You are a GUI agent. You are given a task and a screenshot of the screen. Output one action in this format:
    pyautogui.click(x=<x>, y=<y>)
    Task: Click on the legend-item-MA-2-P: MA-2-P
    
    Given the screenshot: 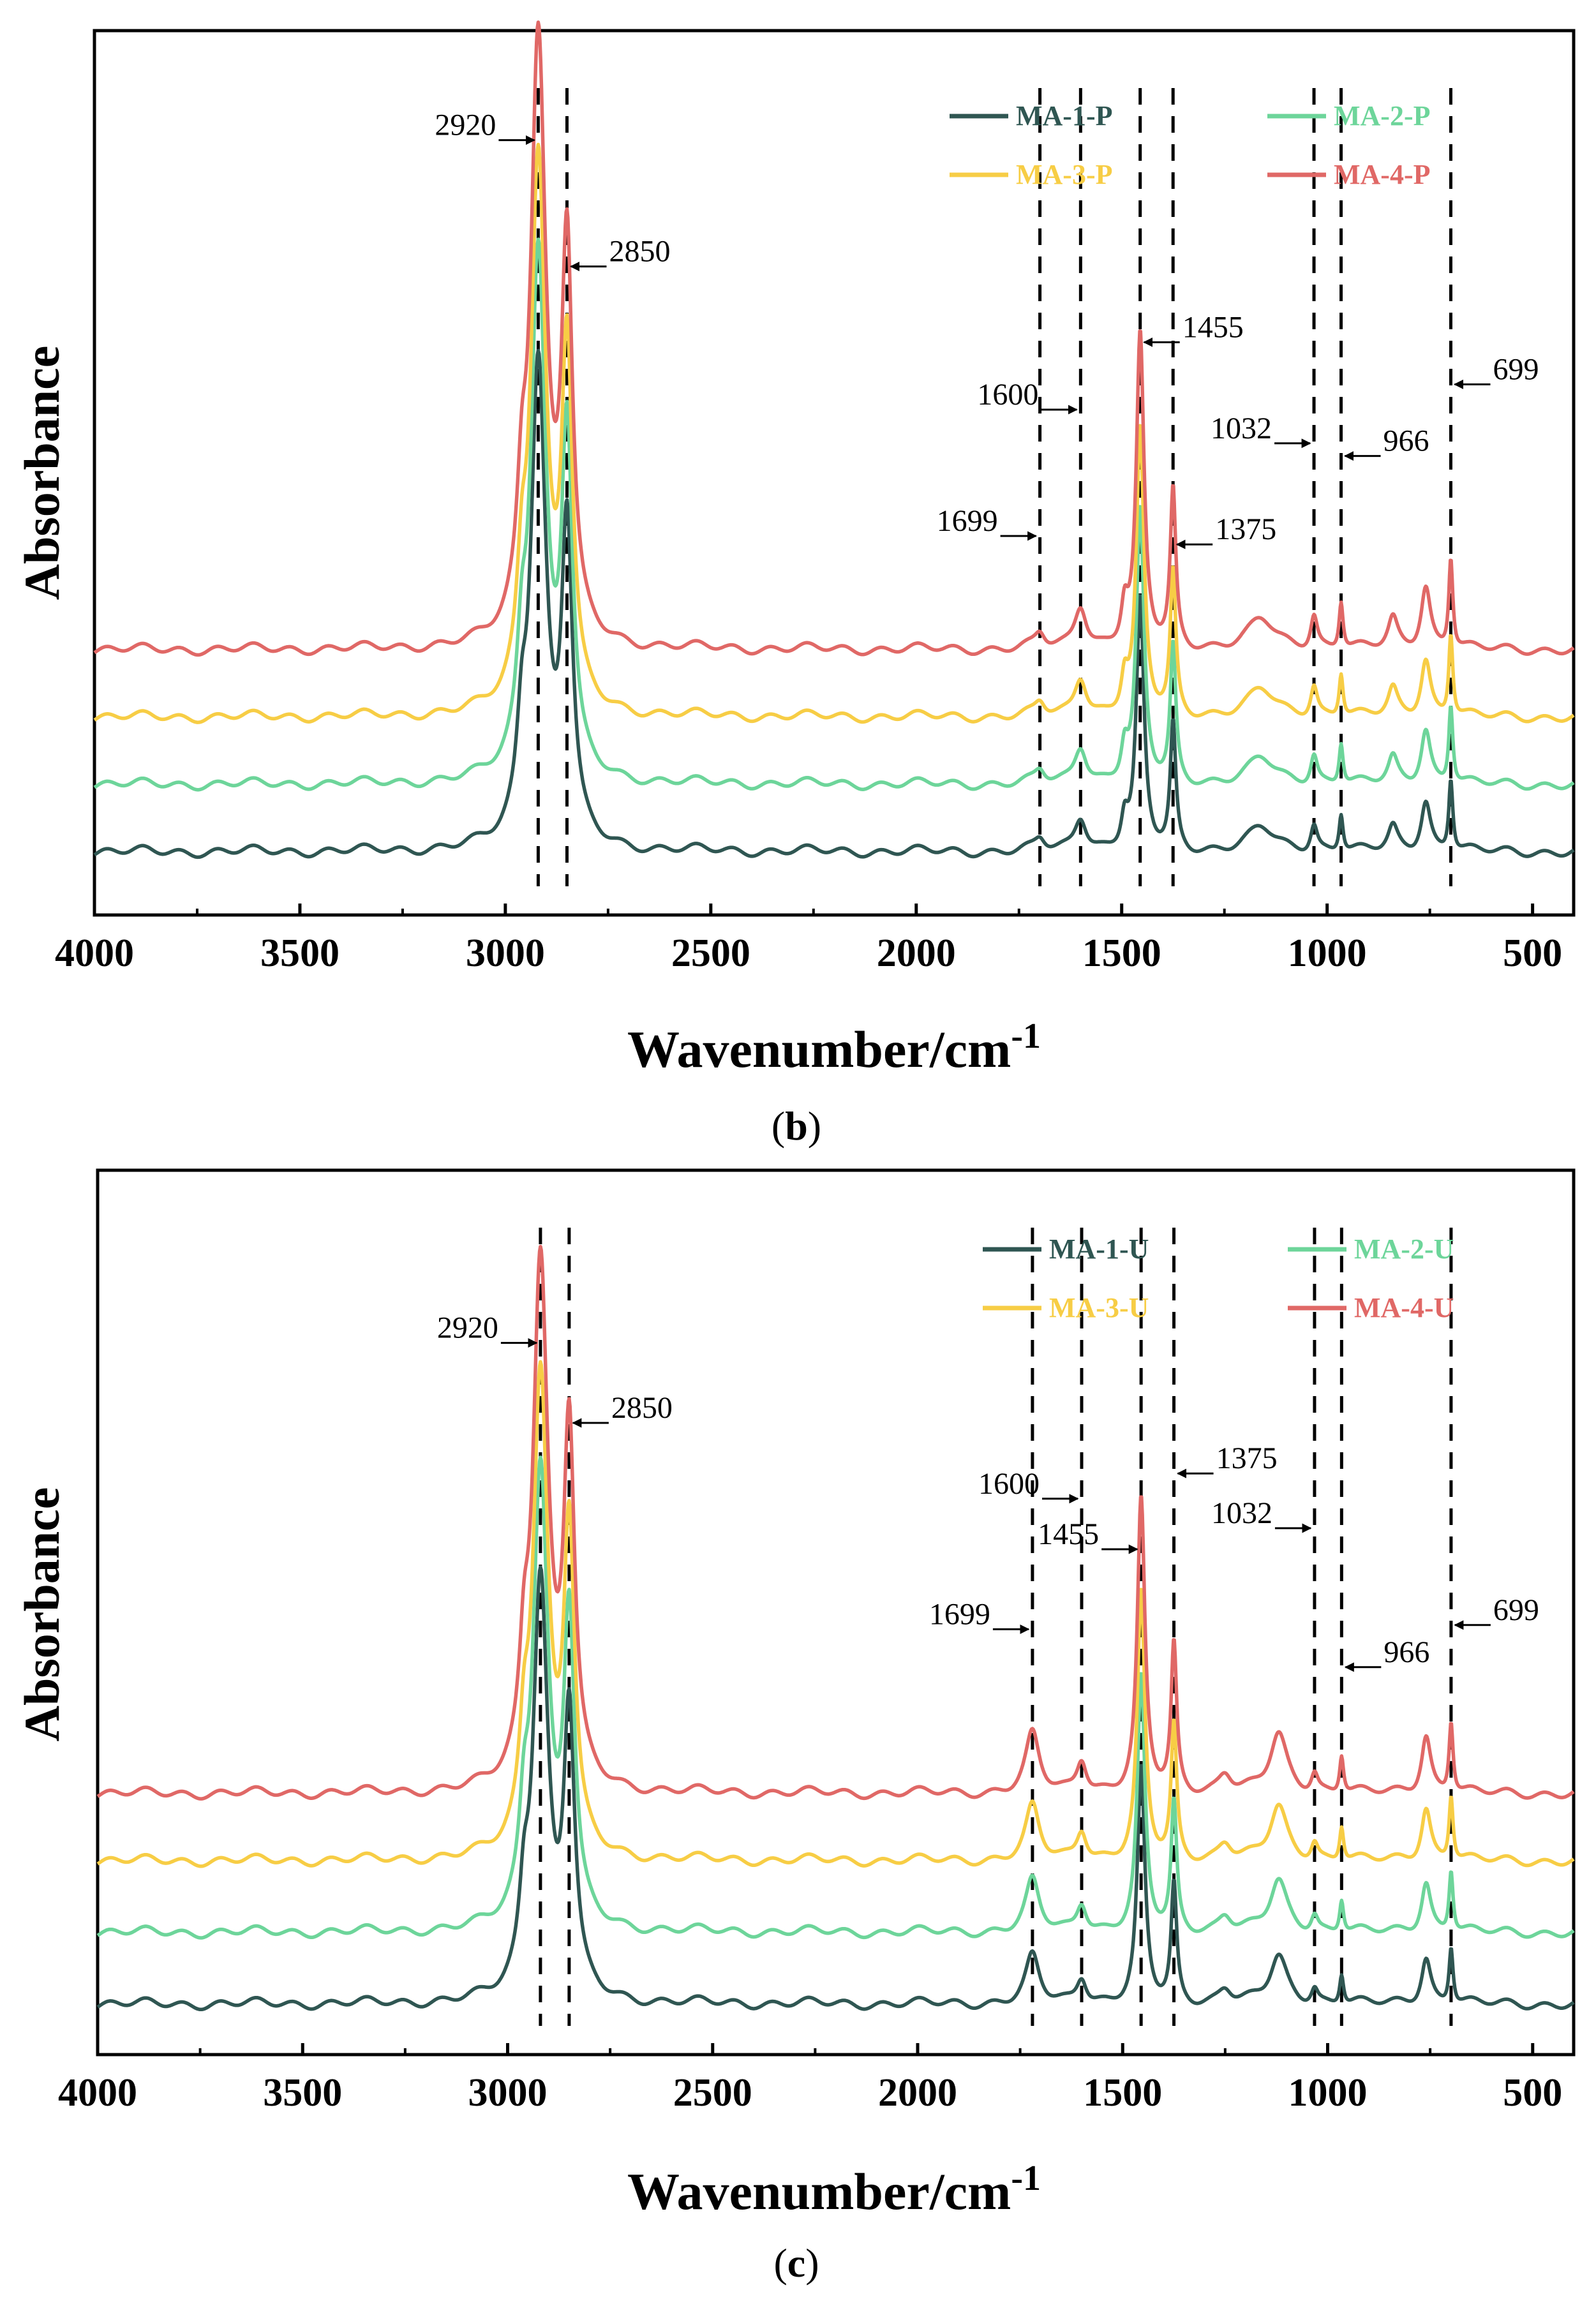 What is the action you would take?
    pyautogui.click(x=1349, y=115)
    